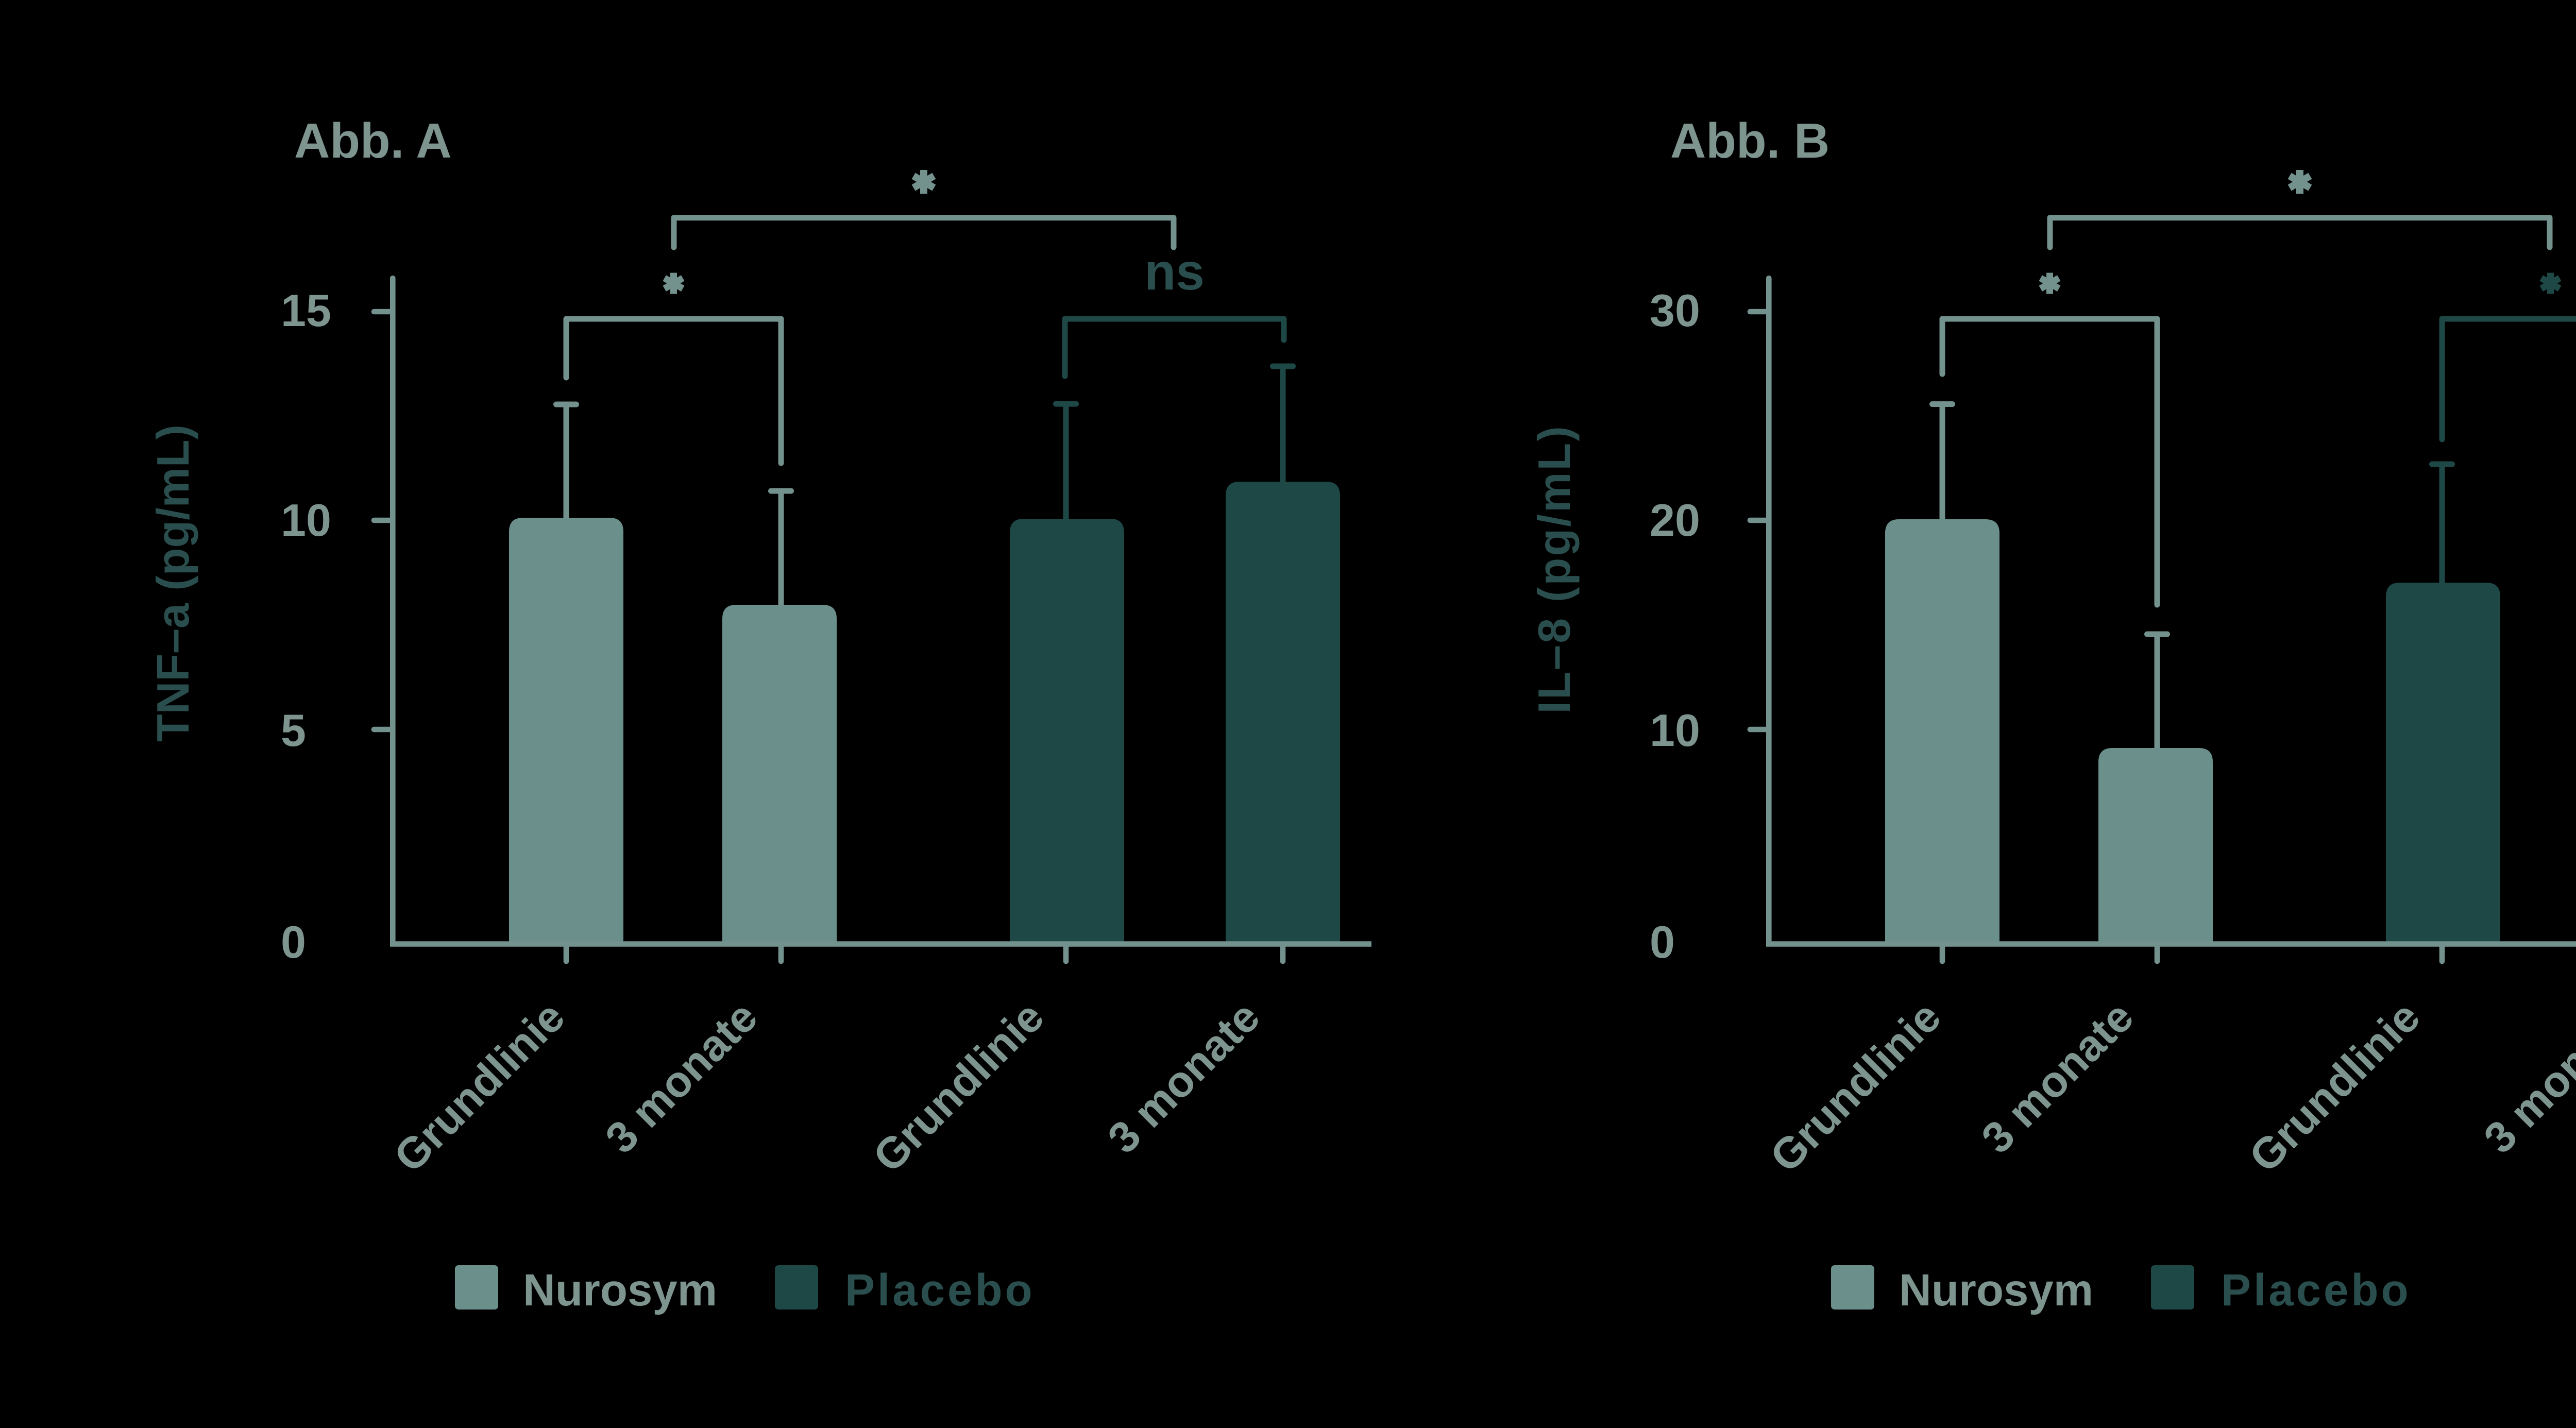  I want to click on svg-text: 30, so click(1675, 310).